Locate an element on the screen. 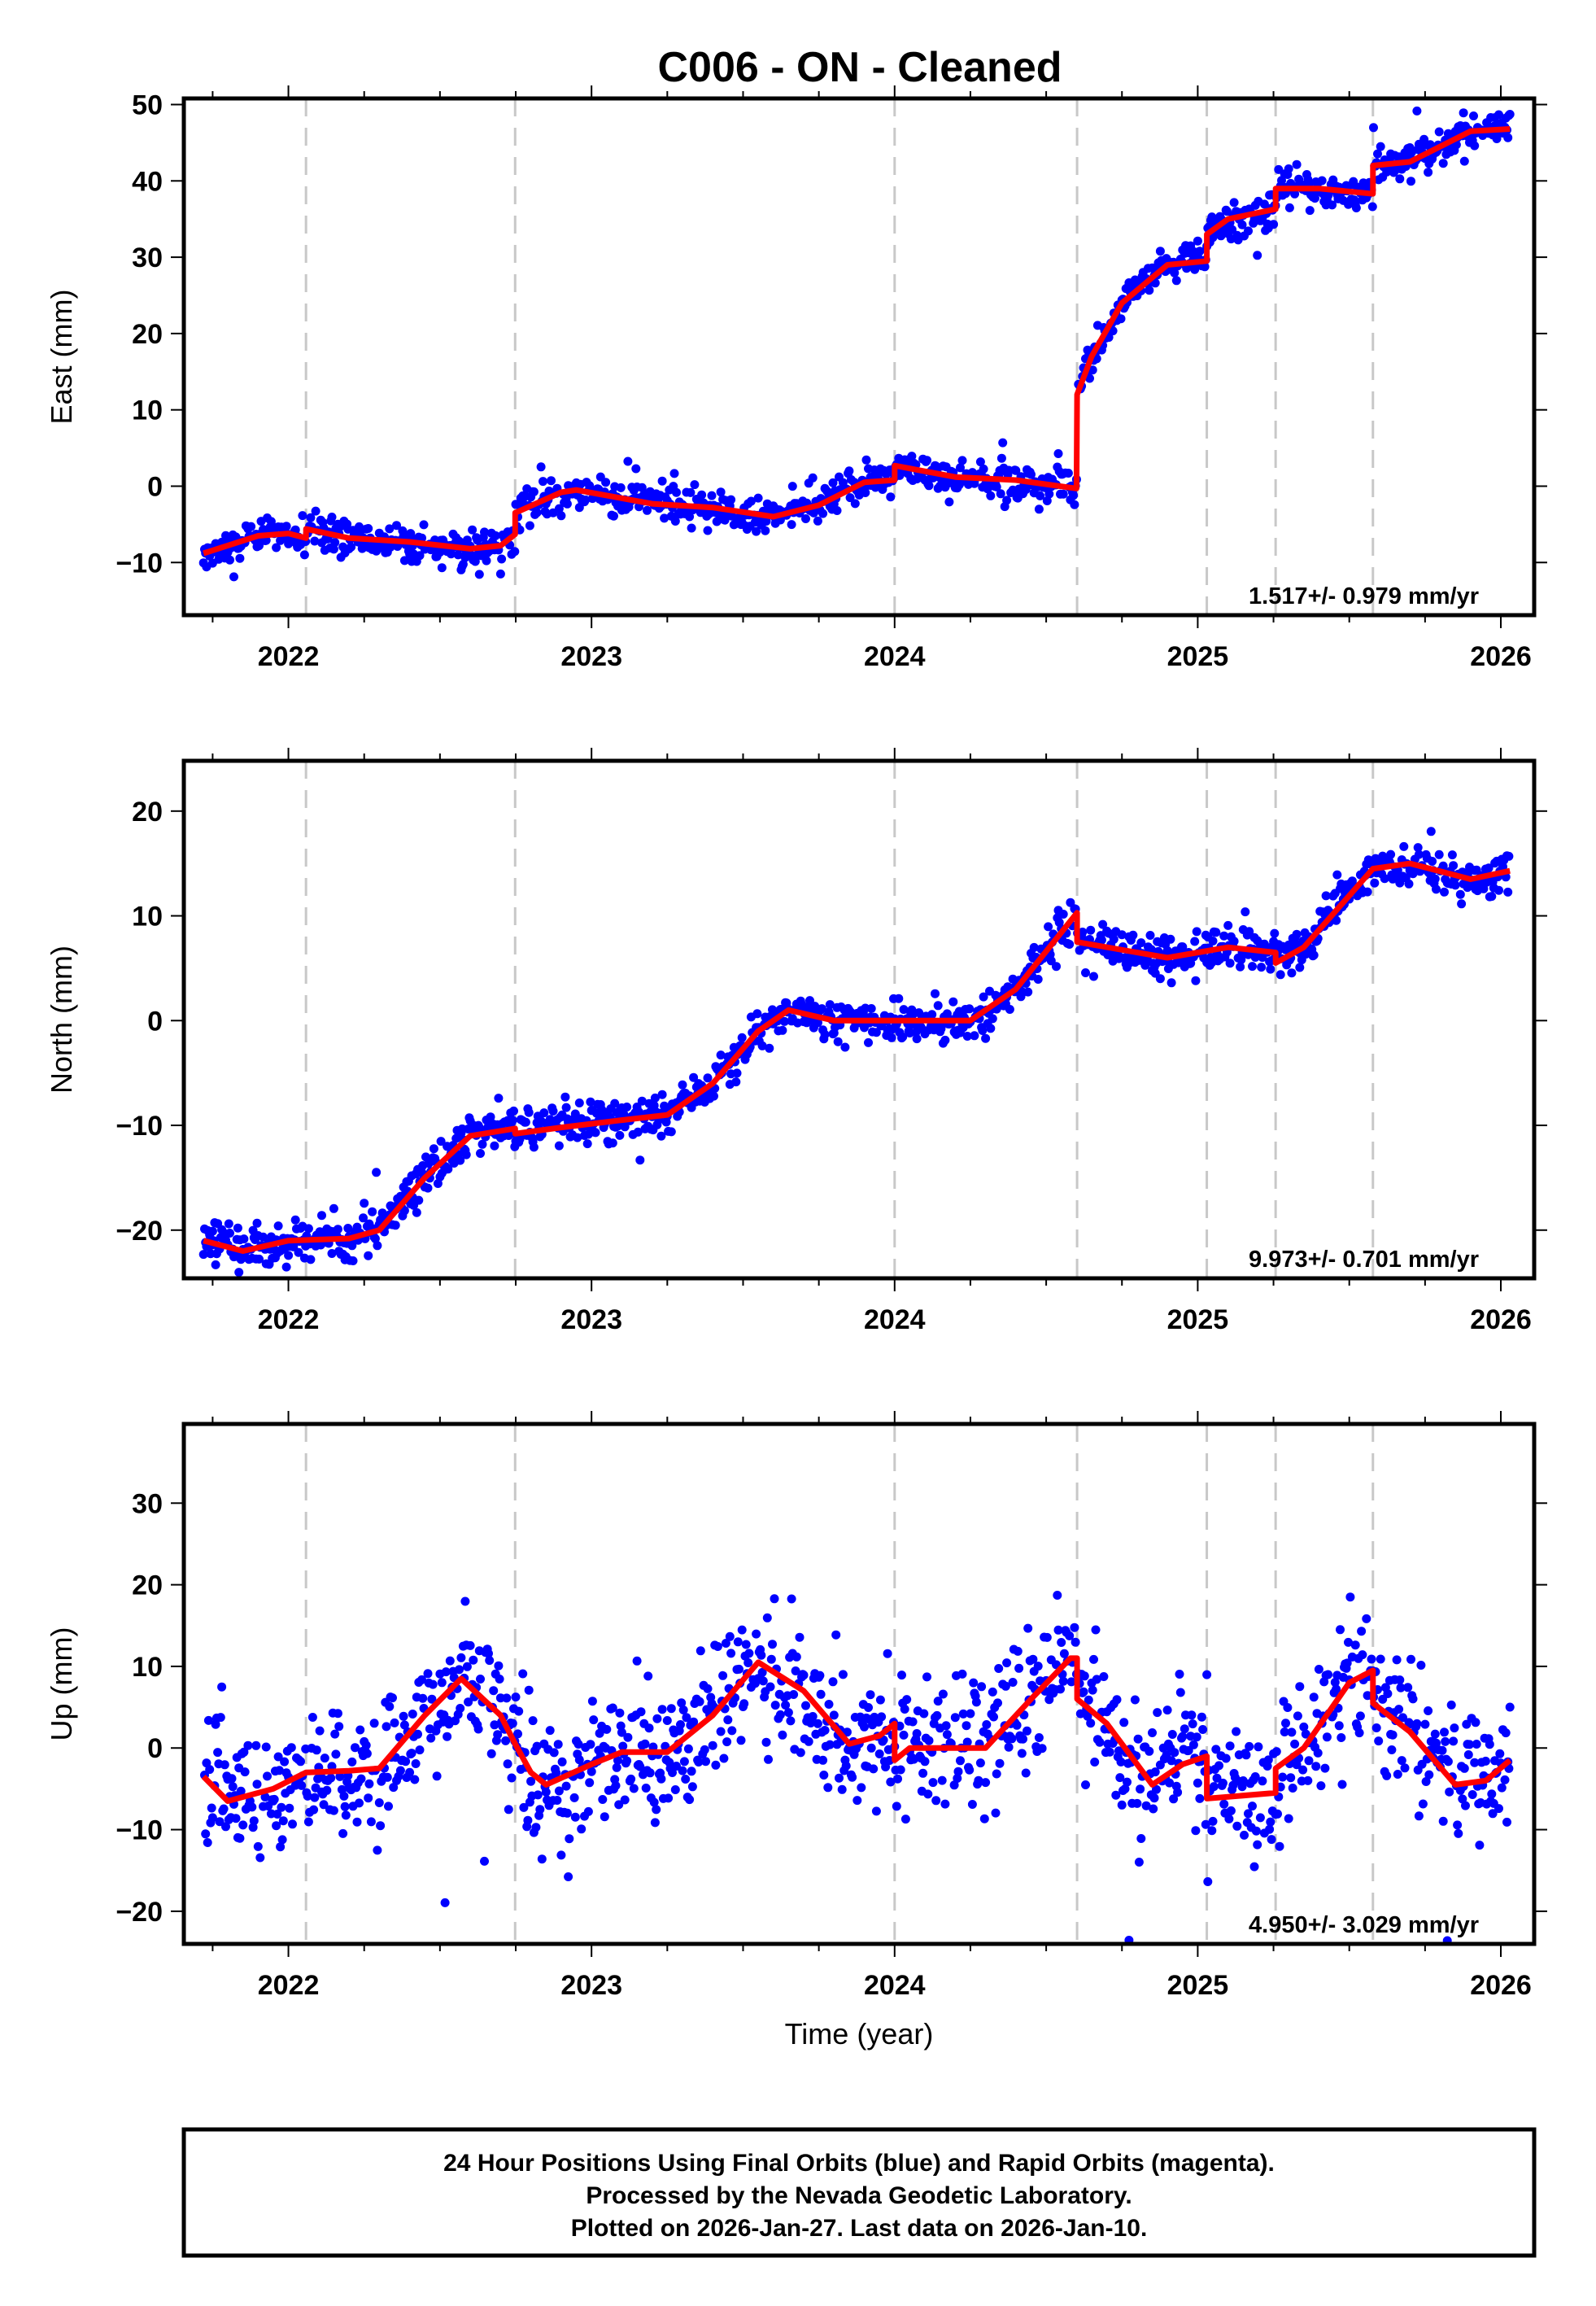  x-tick-label: 2026 is located at coordinates (1501, 1319).